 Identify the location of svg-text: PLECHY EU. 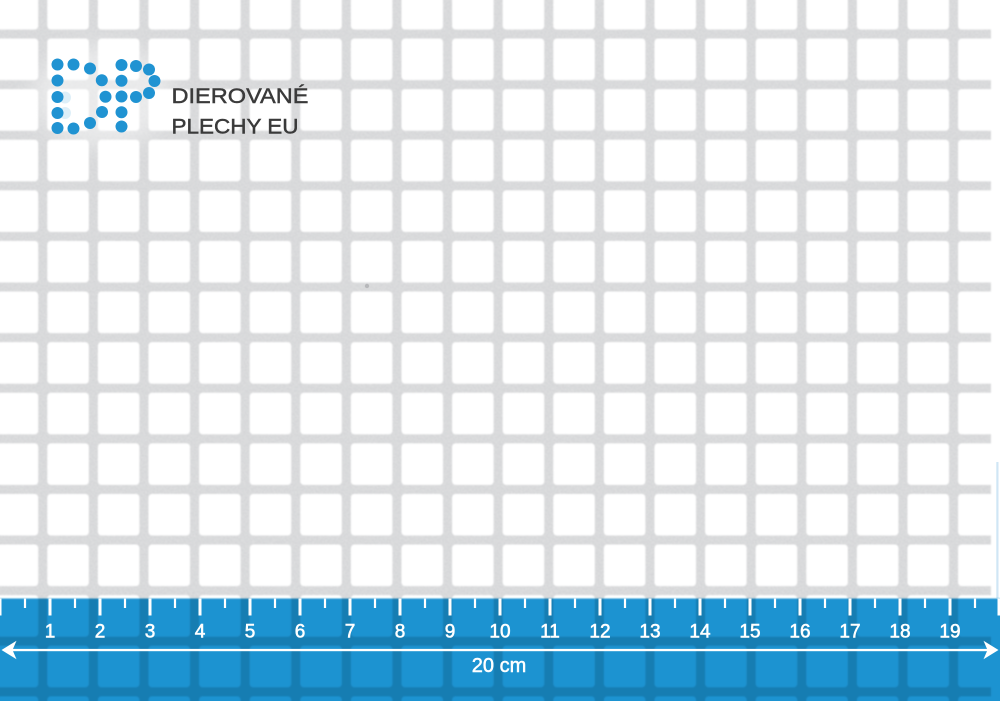
(235, 126).